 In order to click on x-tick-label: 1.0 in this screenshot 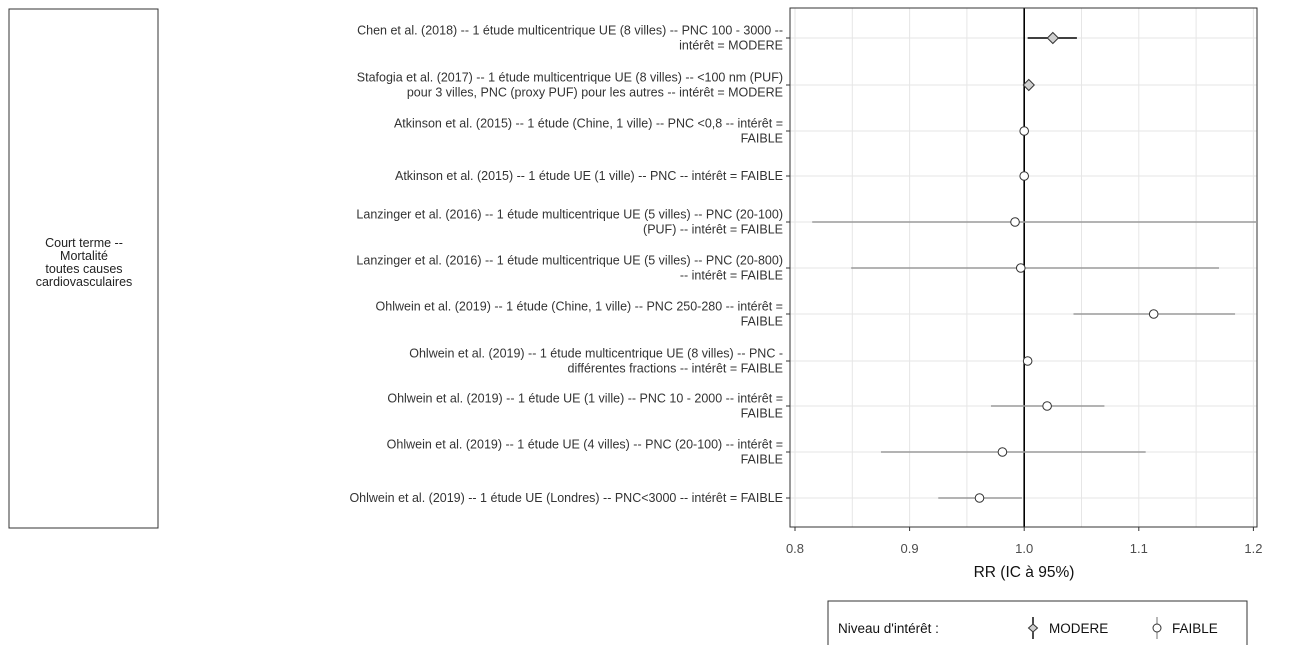, I will do `click(1024, 548)`.